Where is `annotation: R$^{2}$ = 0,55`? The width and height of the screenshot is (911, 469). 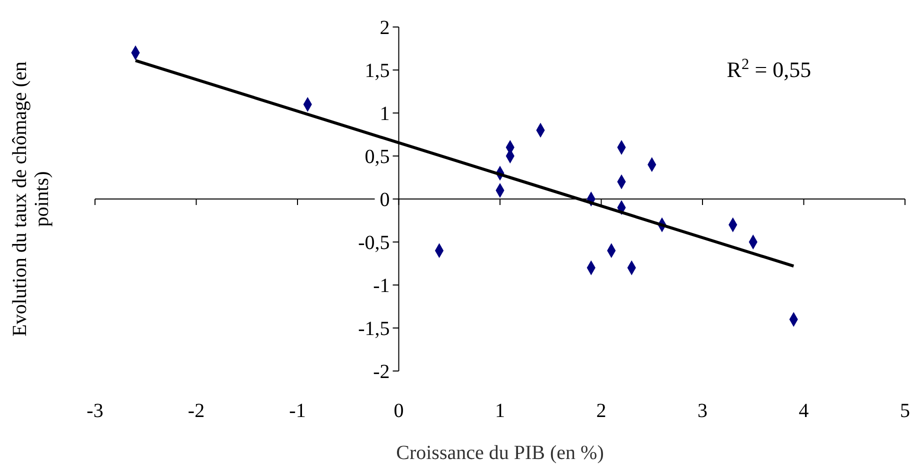 annotation: R$^{2}$ = 0,55 is located at coordinates (769, 69).